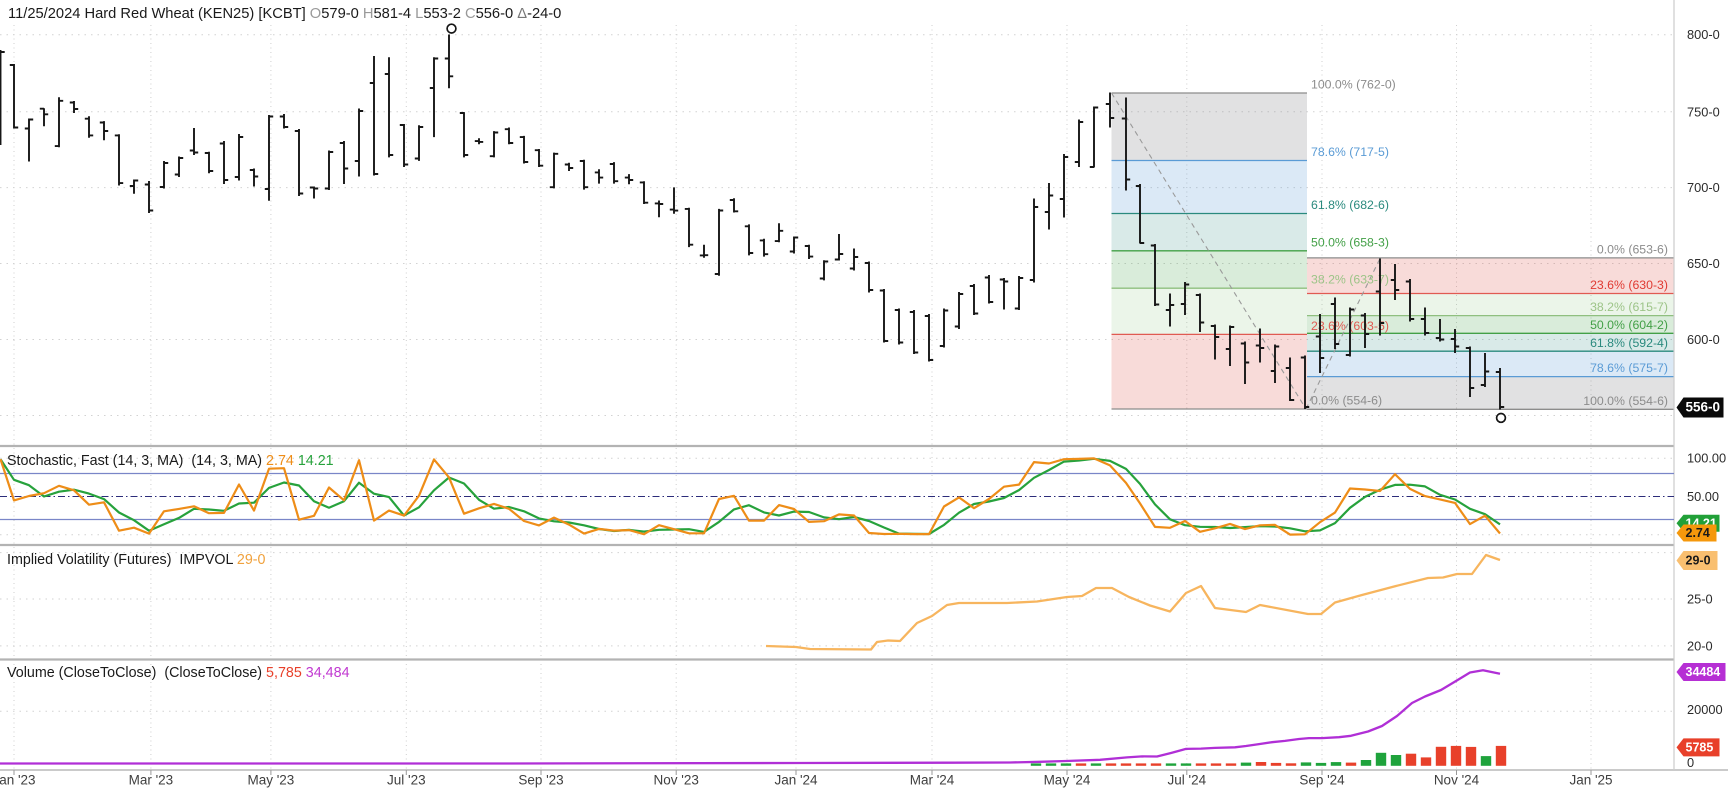 This screenshot has height=797, width=1728. What do you see at coordinates (676, 780) in the screenshot?
I see `svg-text: Nov '23` at bounding box center [676, 780].